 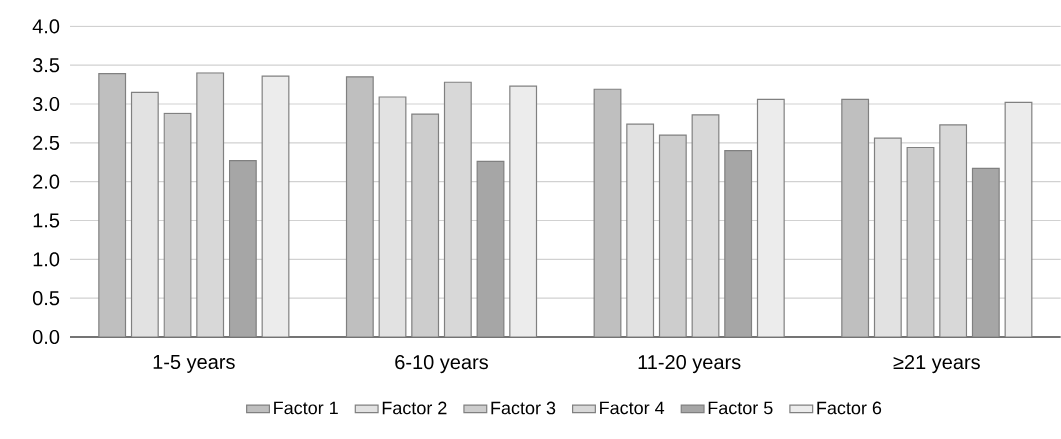 I want to click on y-tick-label: 3.5, so click(x=46, y=65).